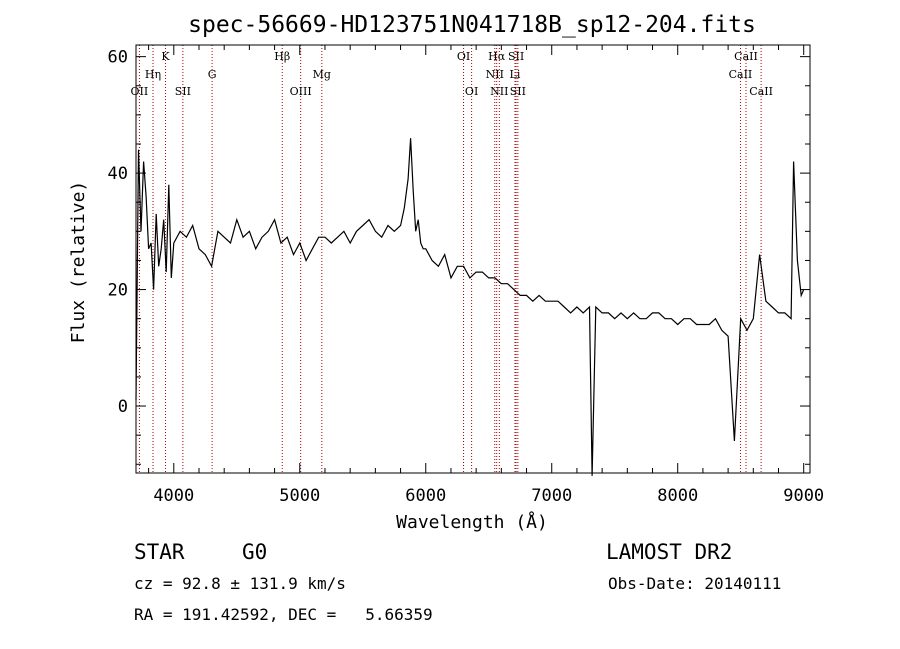 Image resolution: width=900 pixels, height=649 pixels. What do you see at coordinates (425, 496) in the screenshot?
I see `x-tick-label: 6000` at bounding box center [425, 496].